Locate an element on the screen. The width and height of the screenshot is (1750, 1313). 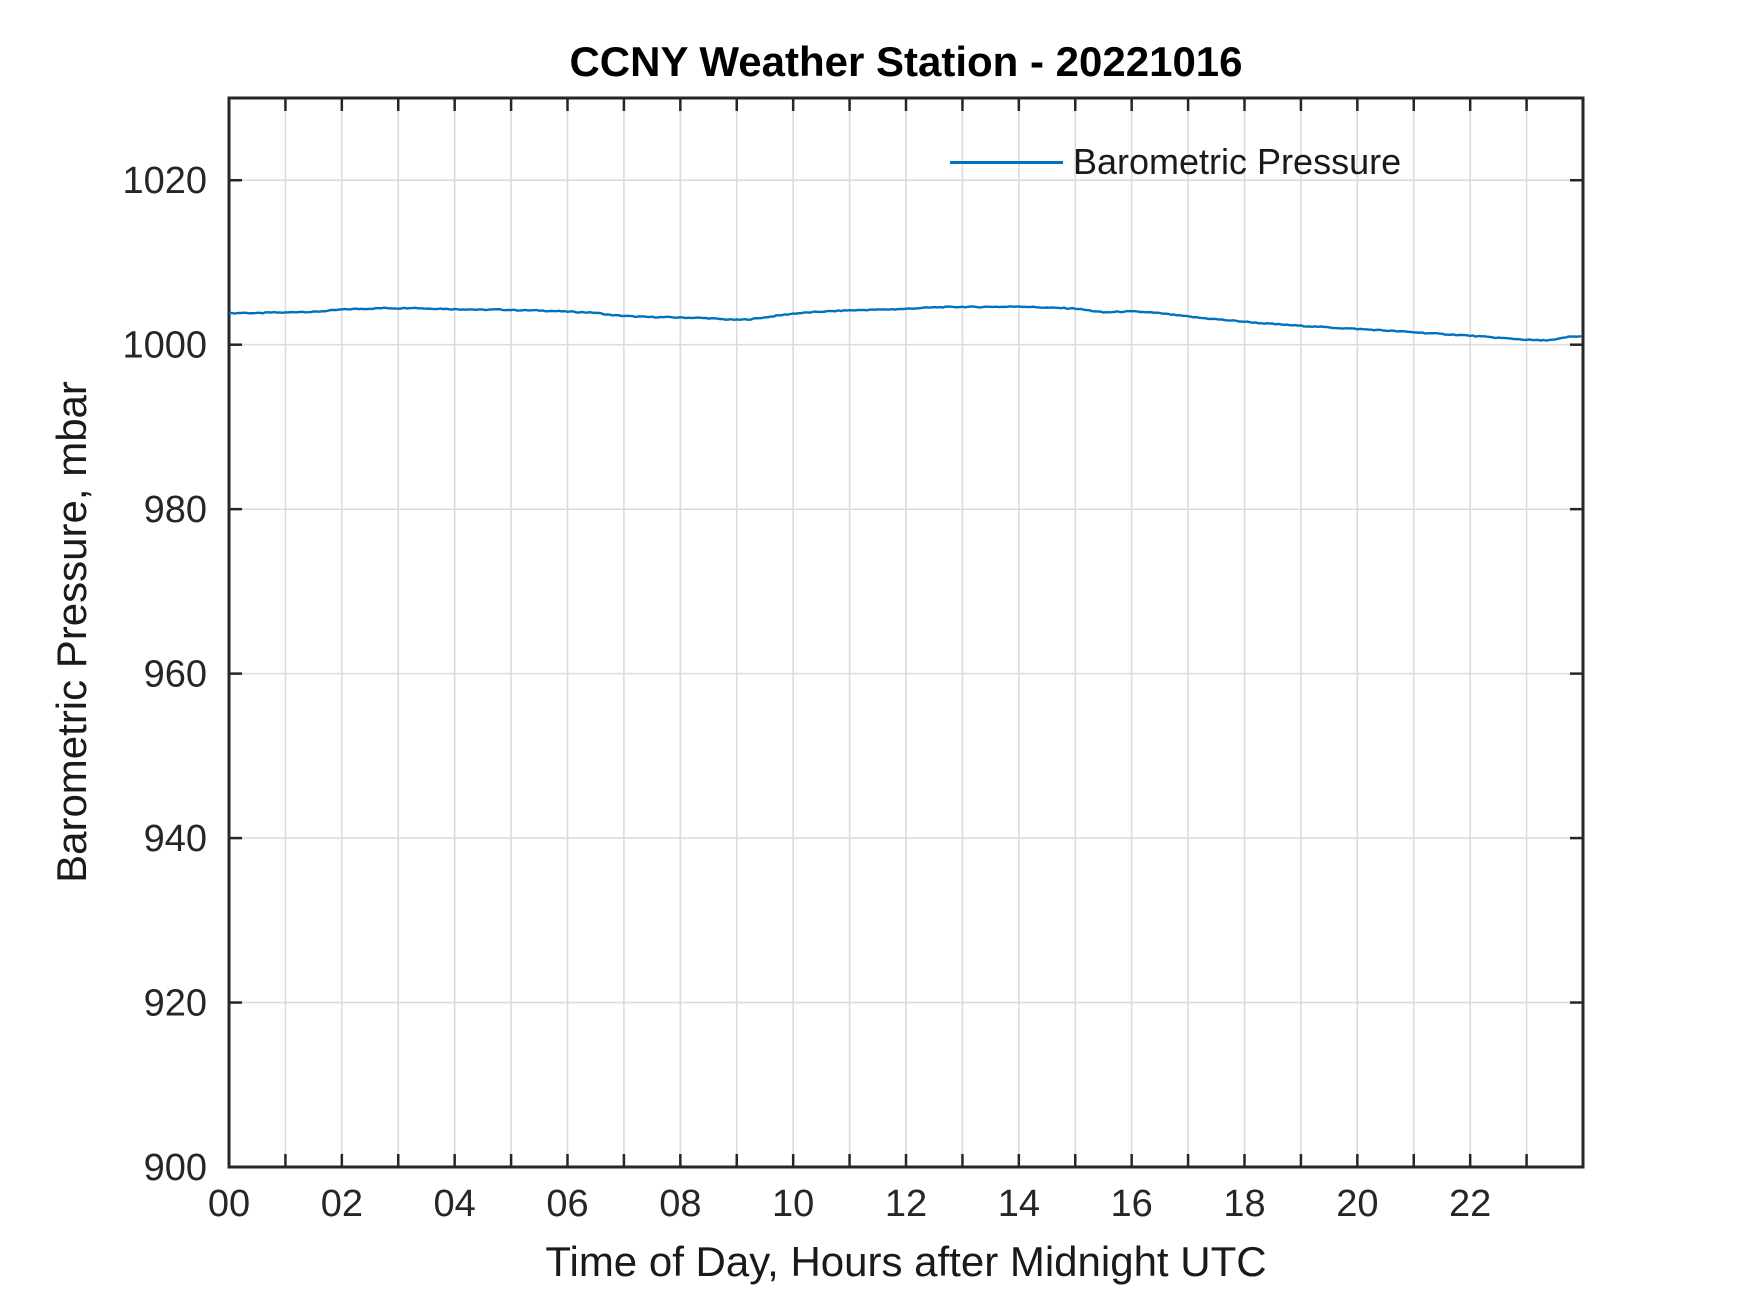
legend-line-sample is located at coordinates (1006, 162).